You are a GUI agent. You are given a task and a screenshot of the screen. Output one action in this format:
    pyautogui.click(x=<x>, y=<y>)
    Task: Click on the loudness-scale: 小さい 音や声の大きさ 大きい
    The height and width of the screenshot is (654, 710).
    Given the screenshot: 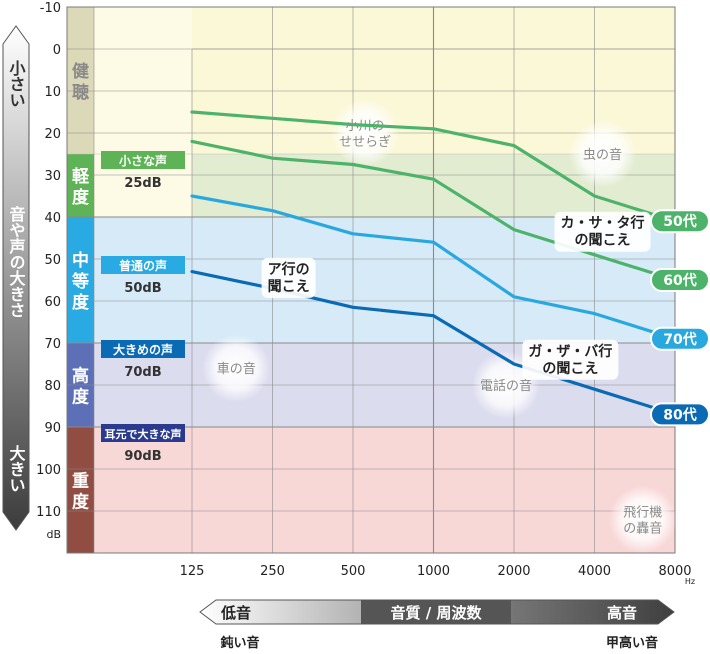 What is the action you would take?
    pyautogui.click(x=16, y=278)
    